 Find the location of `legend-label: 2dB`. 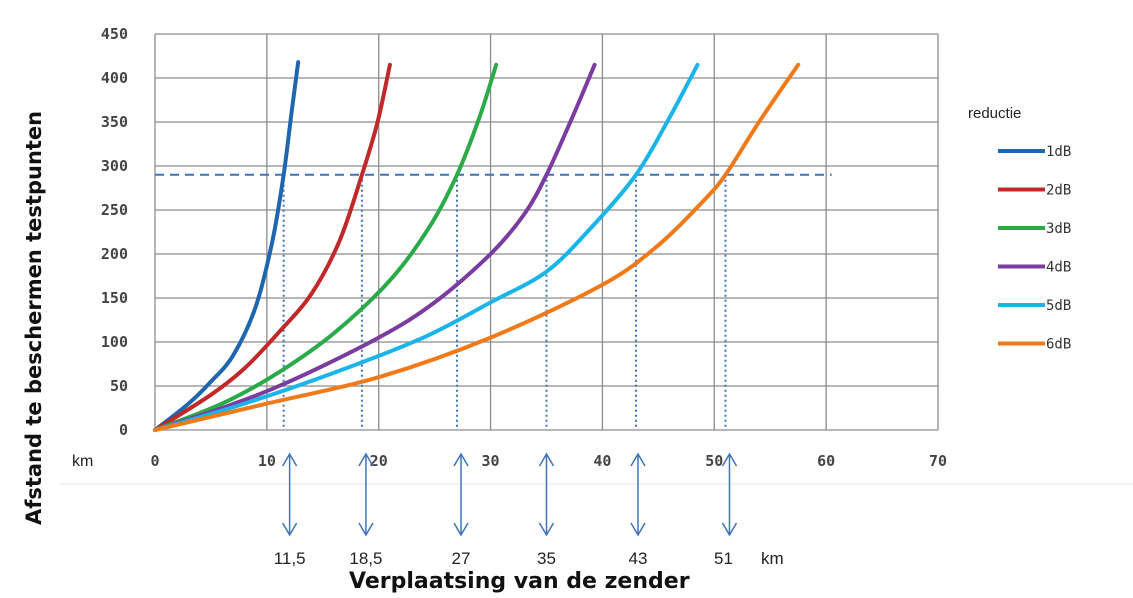

legend-label: 2dB is located at coordinates (1058, 191).